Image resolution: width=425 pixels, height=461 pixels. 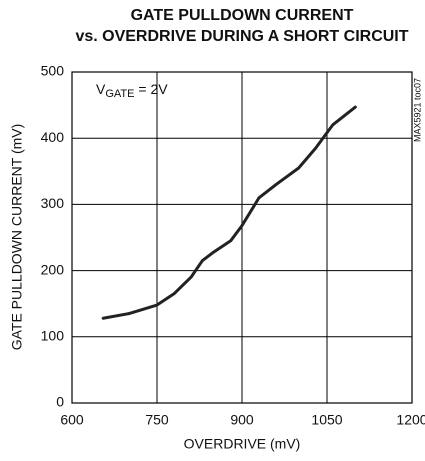 What do you see at coordinates (17, 237) in the screenshot?
I see `y-axis-label: GATE PULLDOWN CURRENT (mV)` at bounding box center [17, 237].